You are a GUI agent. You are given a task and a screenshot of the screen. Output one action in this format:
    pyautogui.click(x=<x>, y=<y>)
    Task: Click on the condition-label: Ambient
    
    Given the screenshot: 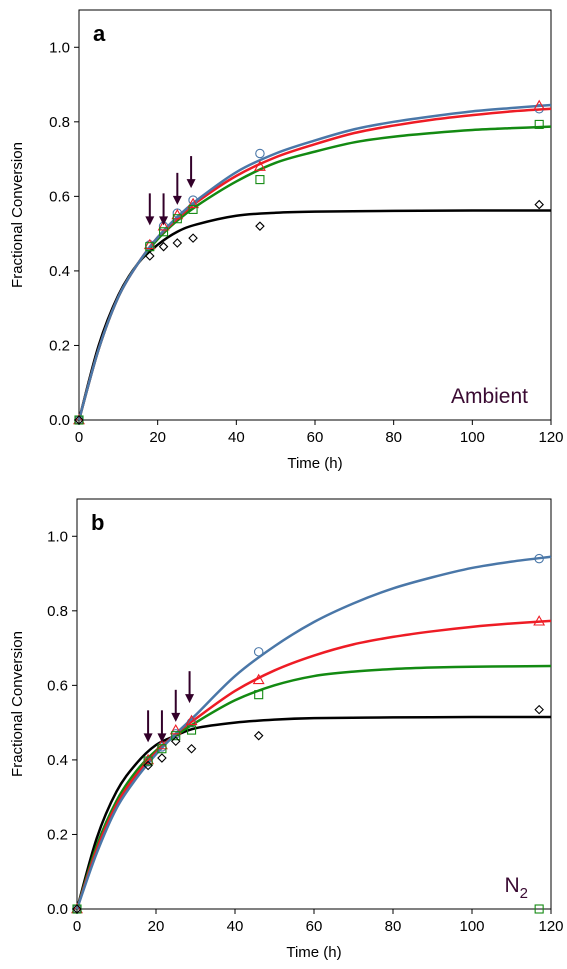 What is the action you would take?
    pyautogui.click(x=489, y=396)
    